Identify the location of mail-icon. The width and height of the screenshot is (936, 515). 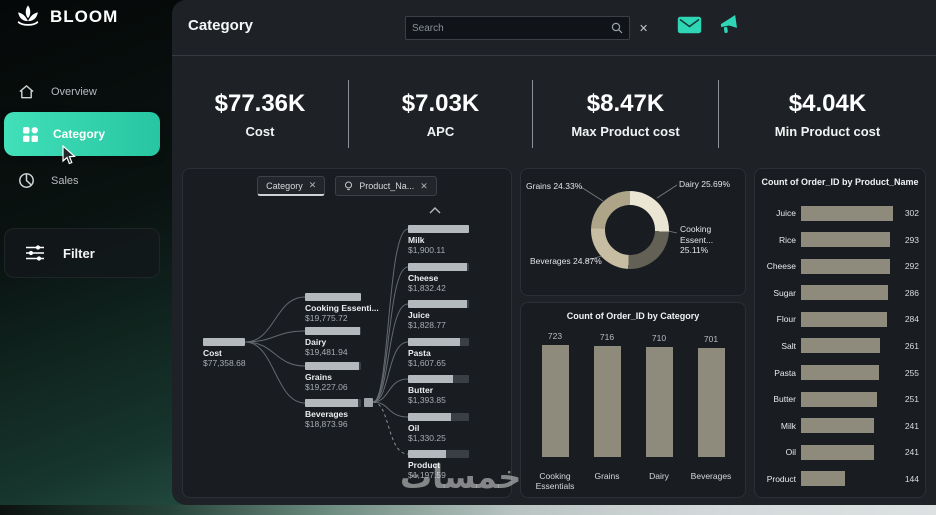
(689, 25).